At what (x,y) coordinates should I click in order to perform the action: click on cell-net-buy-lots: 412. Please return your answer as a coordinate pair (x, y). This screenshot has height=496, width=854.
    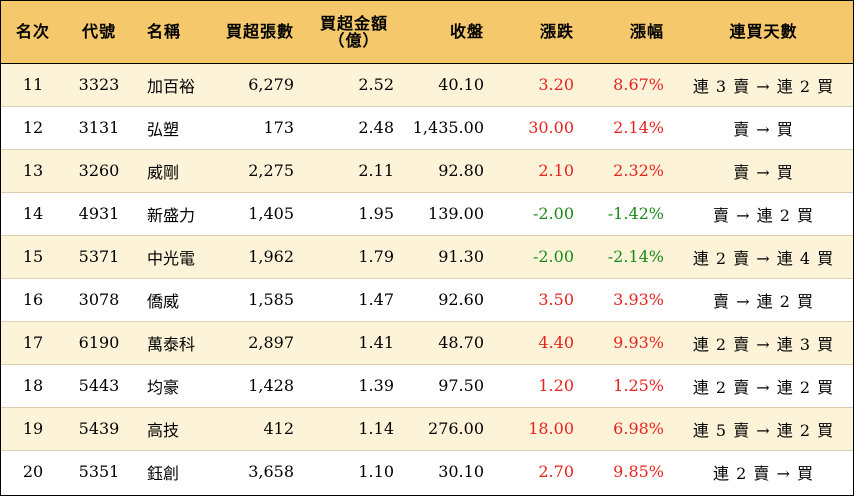
    Looking at the image, I should click on (258, 428).